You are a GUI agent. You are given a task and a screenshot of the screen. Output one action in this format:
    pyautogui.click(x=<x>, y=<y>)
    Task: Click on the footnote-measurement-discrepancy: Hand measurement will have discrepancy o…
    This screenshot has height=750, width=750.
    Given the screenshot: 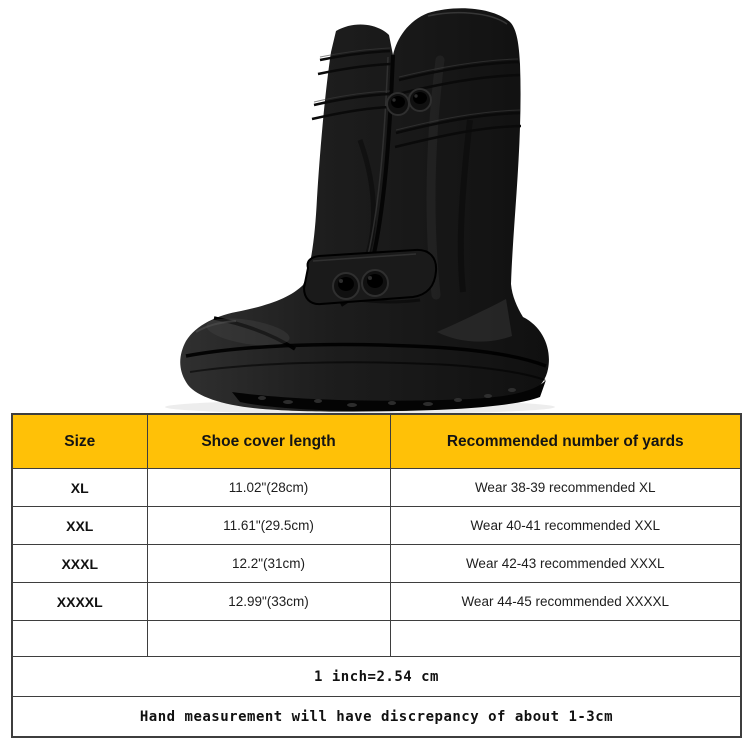 What is the action you would take?
    pyautogui.click(x=376, y=717)
    